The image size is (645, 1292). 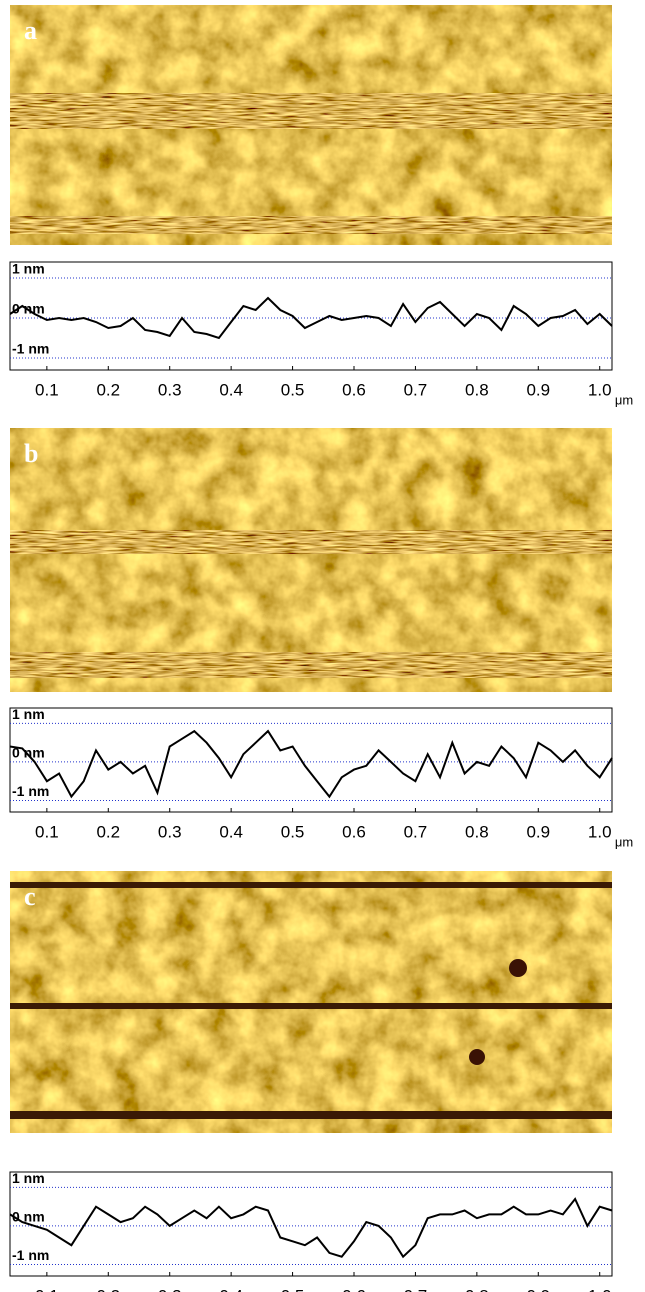 I want to click on panel-label: b, so click(x=31, y=453).